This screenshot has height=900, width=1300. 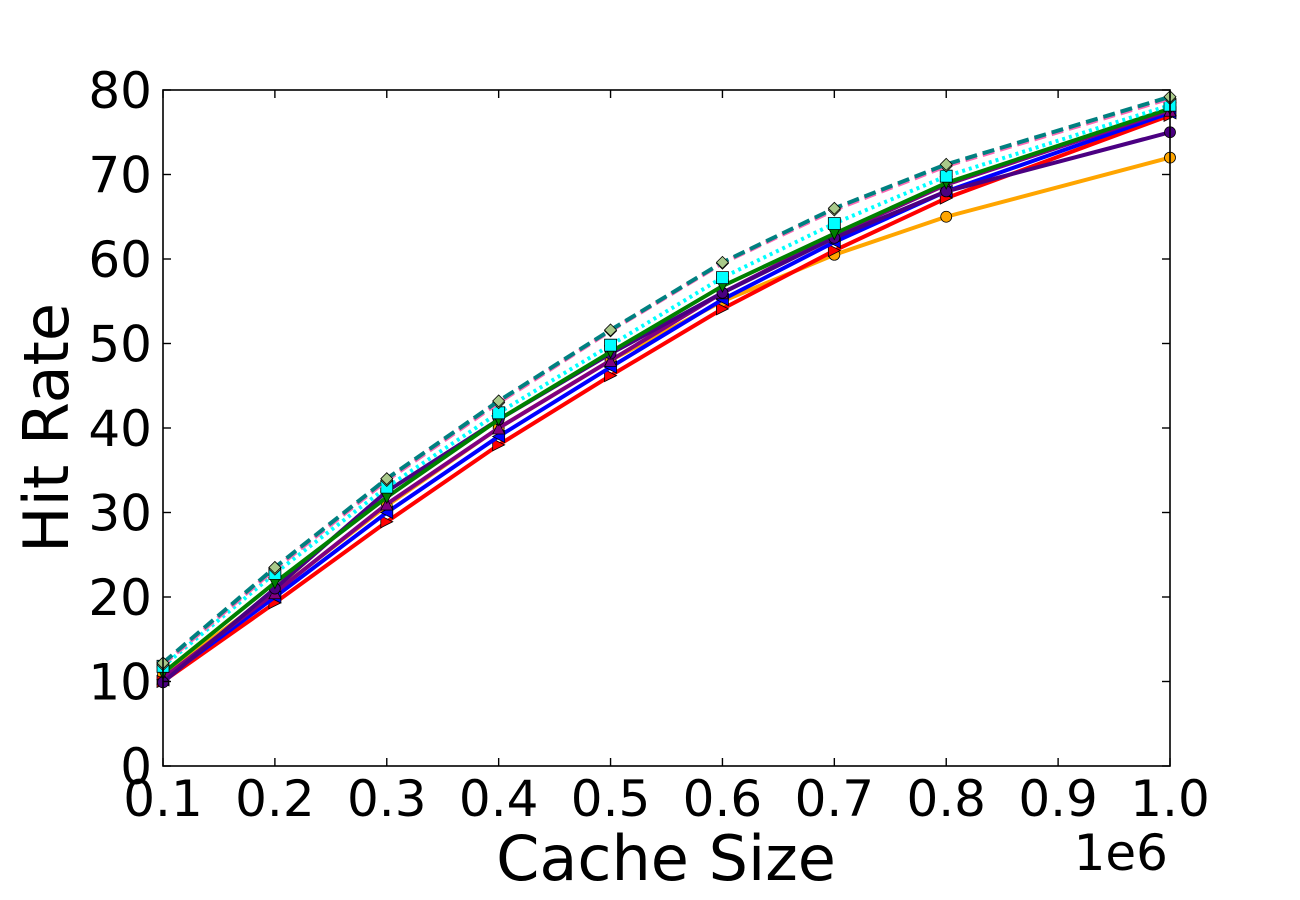 What do you see at coordinates (120, 598) in the screenshot?
I see `y-tick-label: 20` at bounding box center [120, 598].